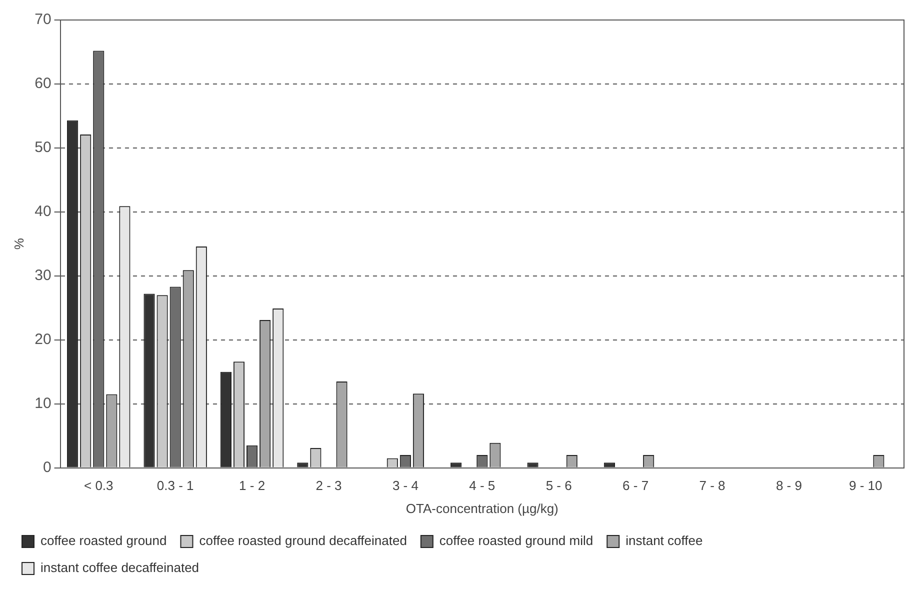 This screenshot has width=922, height=593. I want to click on legend-label: instant coffee, so click(664, 540).